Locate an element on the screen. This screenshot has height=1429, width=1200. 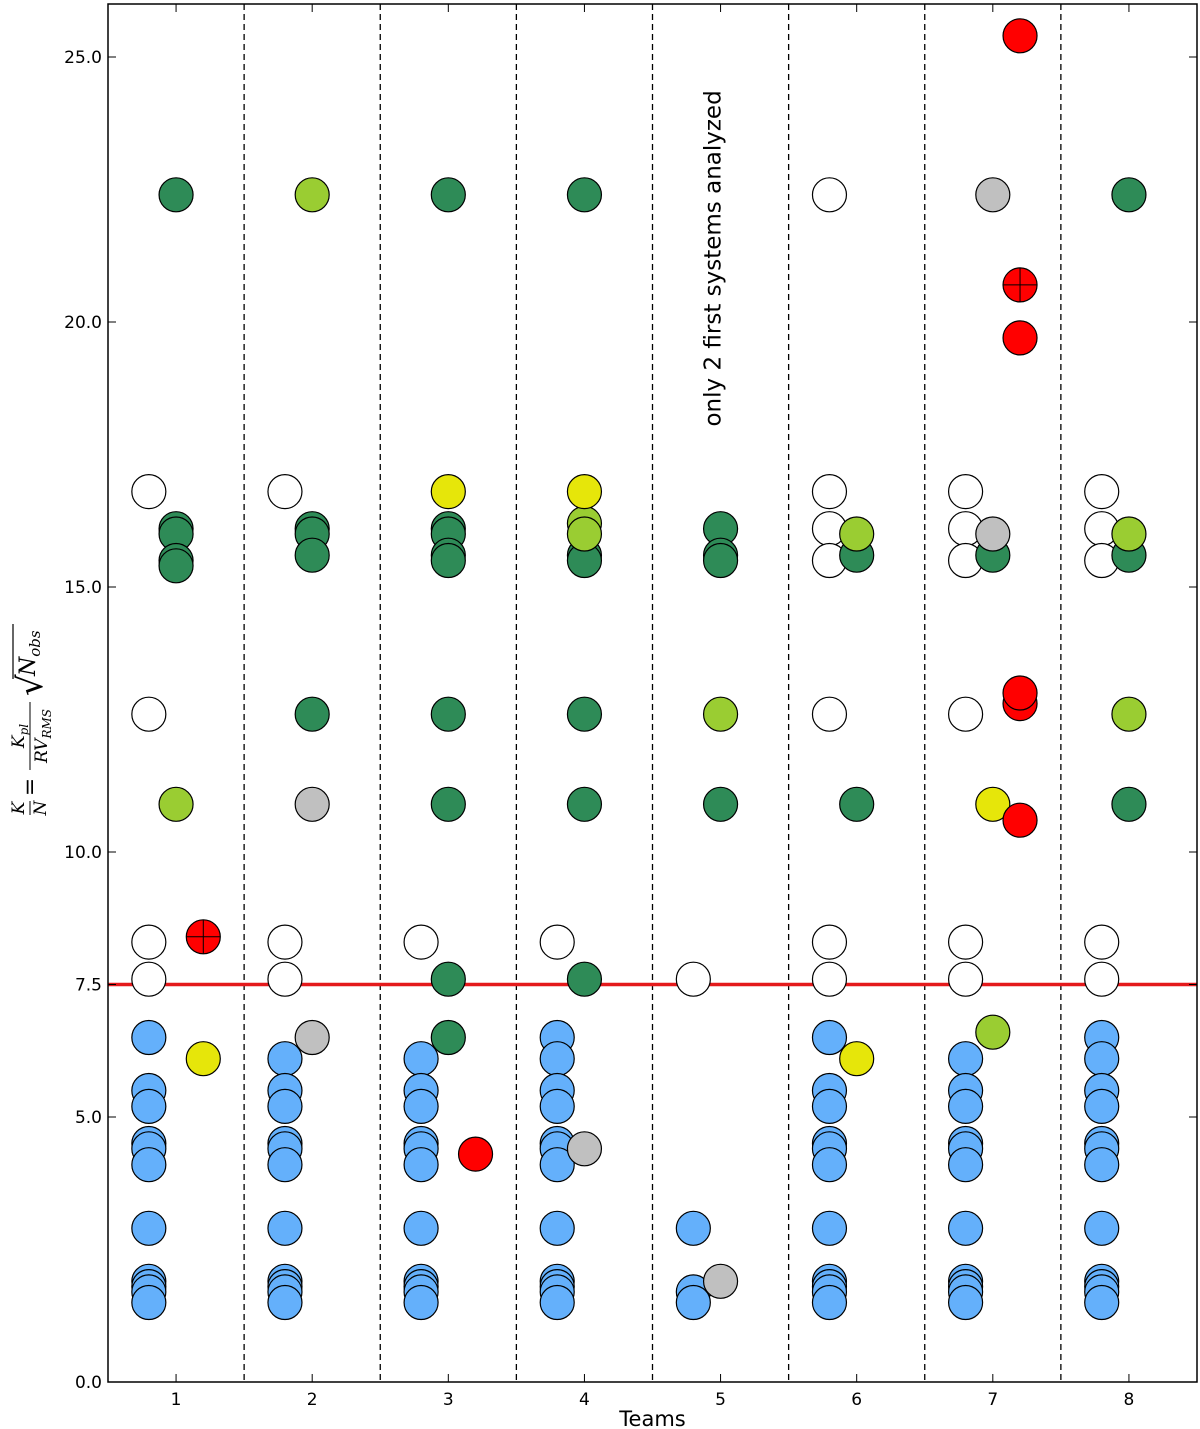
ylabel-equals: = is located at coordinates (30, 787).